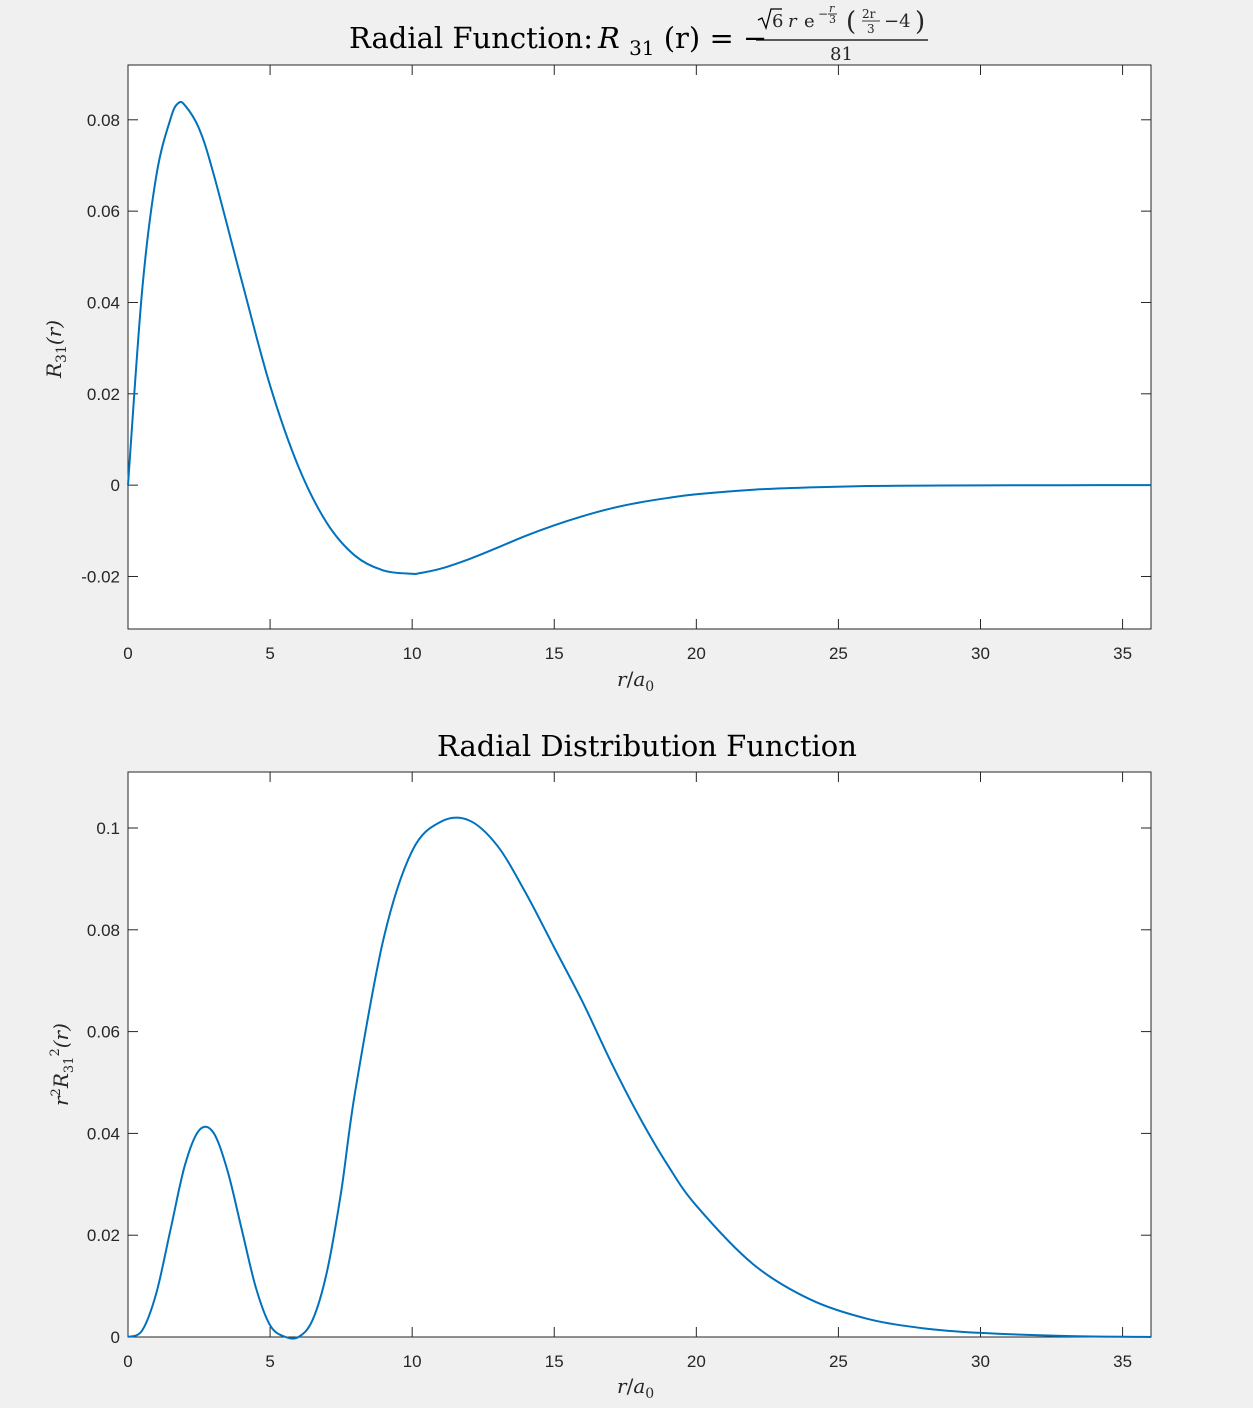  I want to click on title-num-e: e, so click(809, 21).